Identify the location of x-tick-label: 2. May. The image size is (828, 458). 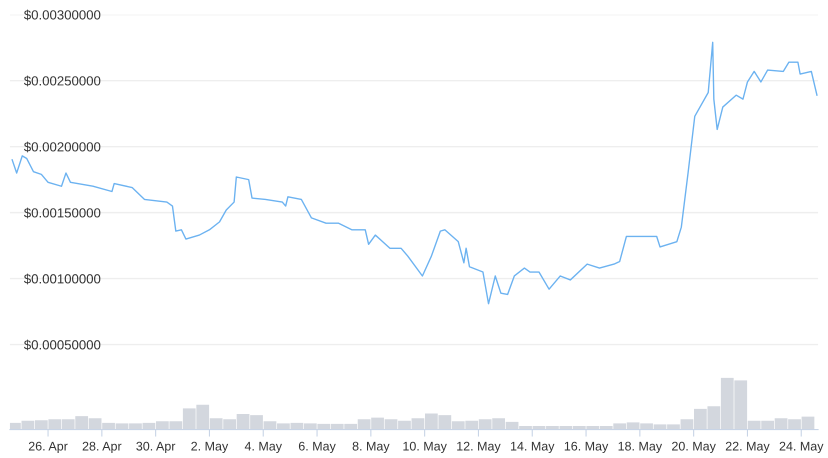
(209, 448).